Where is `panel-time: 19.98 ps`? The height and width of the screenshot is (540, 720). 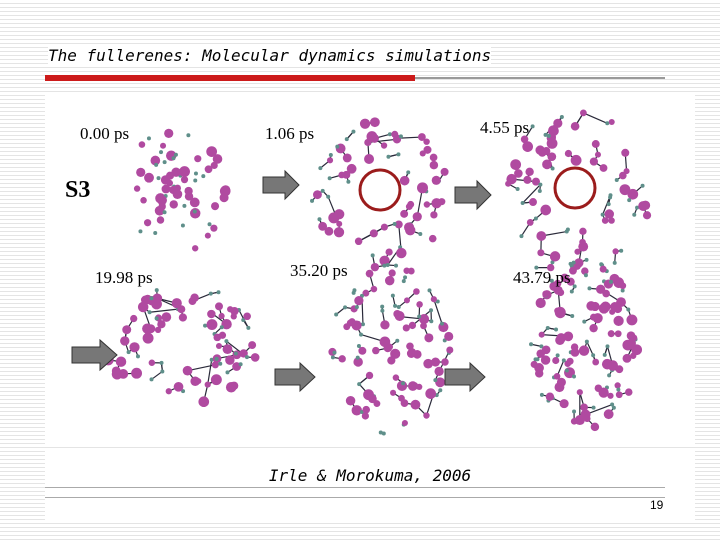 panel-time: 19.98 ps is located at coordinates (124, 277).